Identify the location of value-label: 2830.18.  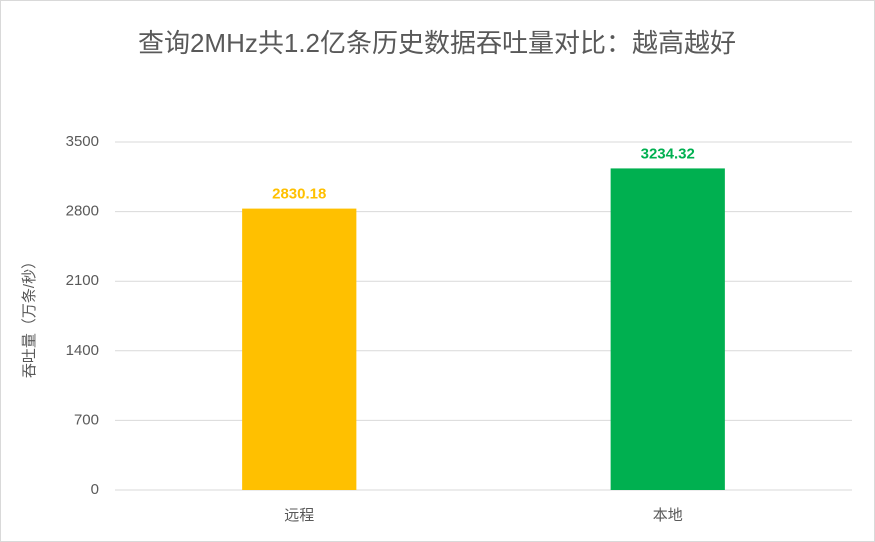
(299, 194).